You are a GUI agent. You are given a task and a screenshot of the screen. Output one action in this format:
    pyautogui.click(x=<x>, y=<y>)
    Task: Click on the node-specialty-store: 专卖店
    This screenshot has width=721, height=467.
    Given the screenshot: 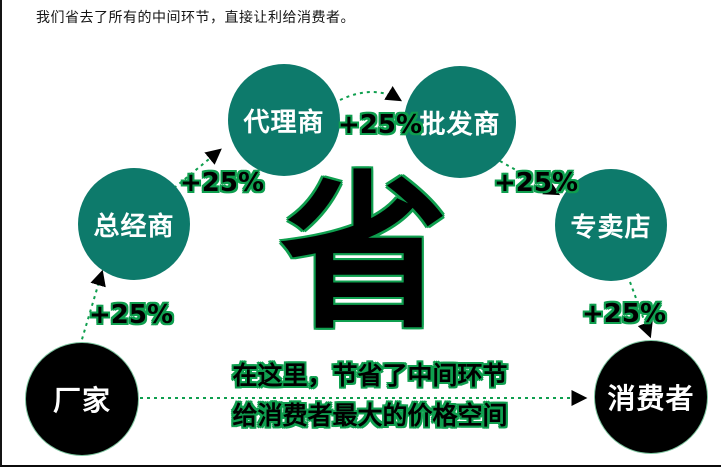 What is the action you would take?
    pyautogui.click(x=611, y=225)
    